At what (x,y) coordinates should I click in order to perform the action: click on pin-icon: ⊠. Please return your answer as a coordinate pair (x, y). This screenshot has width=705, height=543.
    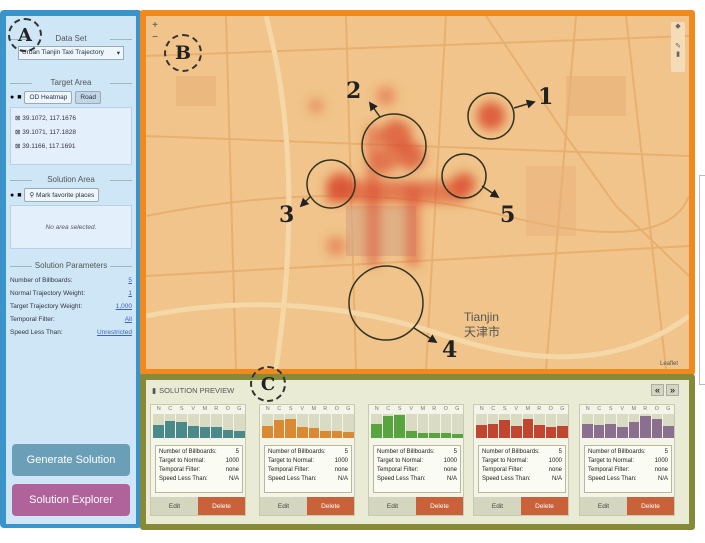
    Looking at the image, I should click on (18, 132).